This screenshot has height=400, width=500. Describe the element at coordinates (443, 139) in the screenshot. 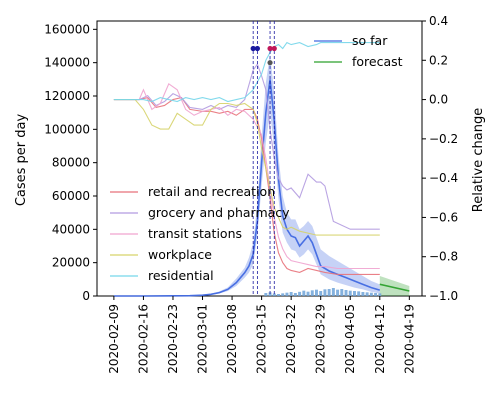

I see `y2-tick-label: −0.2` at that location.